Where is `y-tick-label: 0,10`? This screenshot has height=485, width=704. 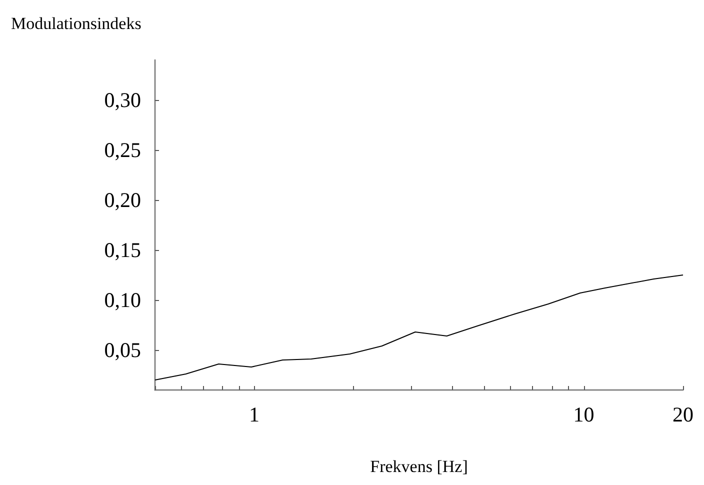 y-tick-label: 0,10 is located at coordinates (122, 300).